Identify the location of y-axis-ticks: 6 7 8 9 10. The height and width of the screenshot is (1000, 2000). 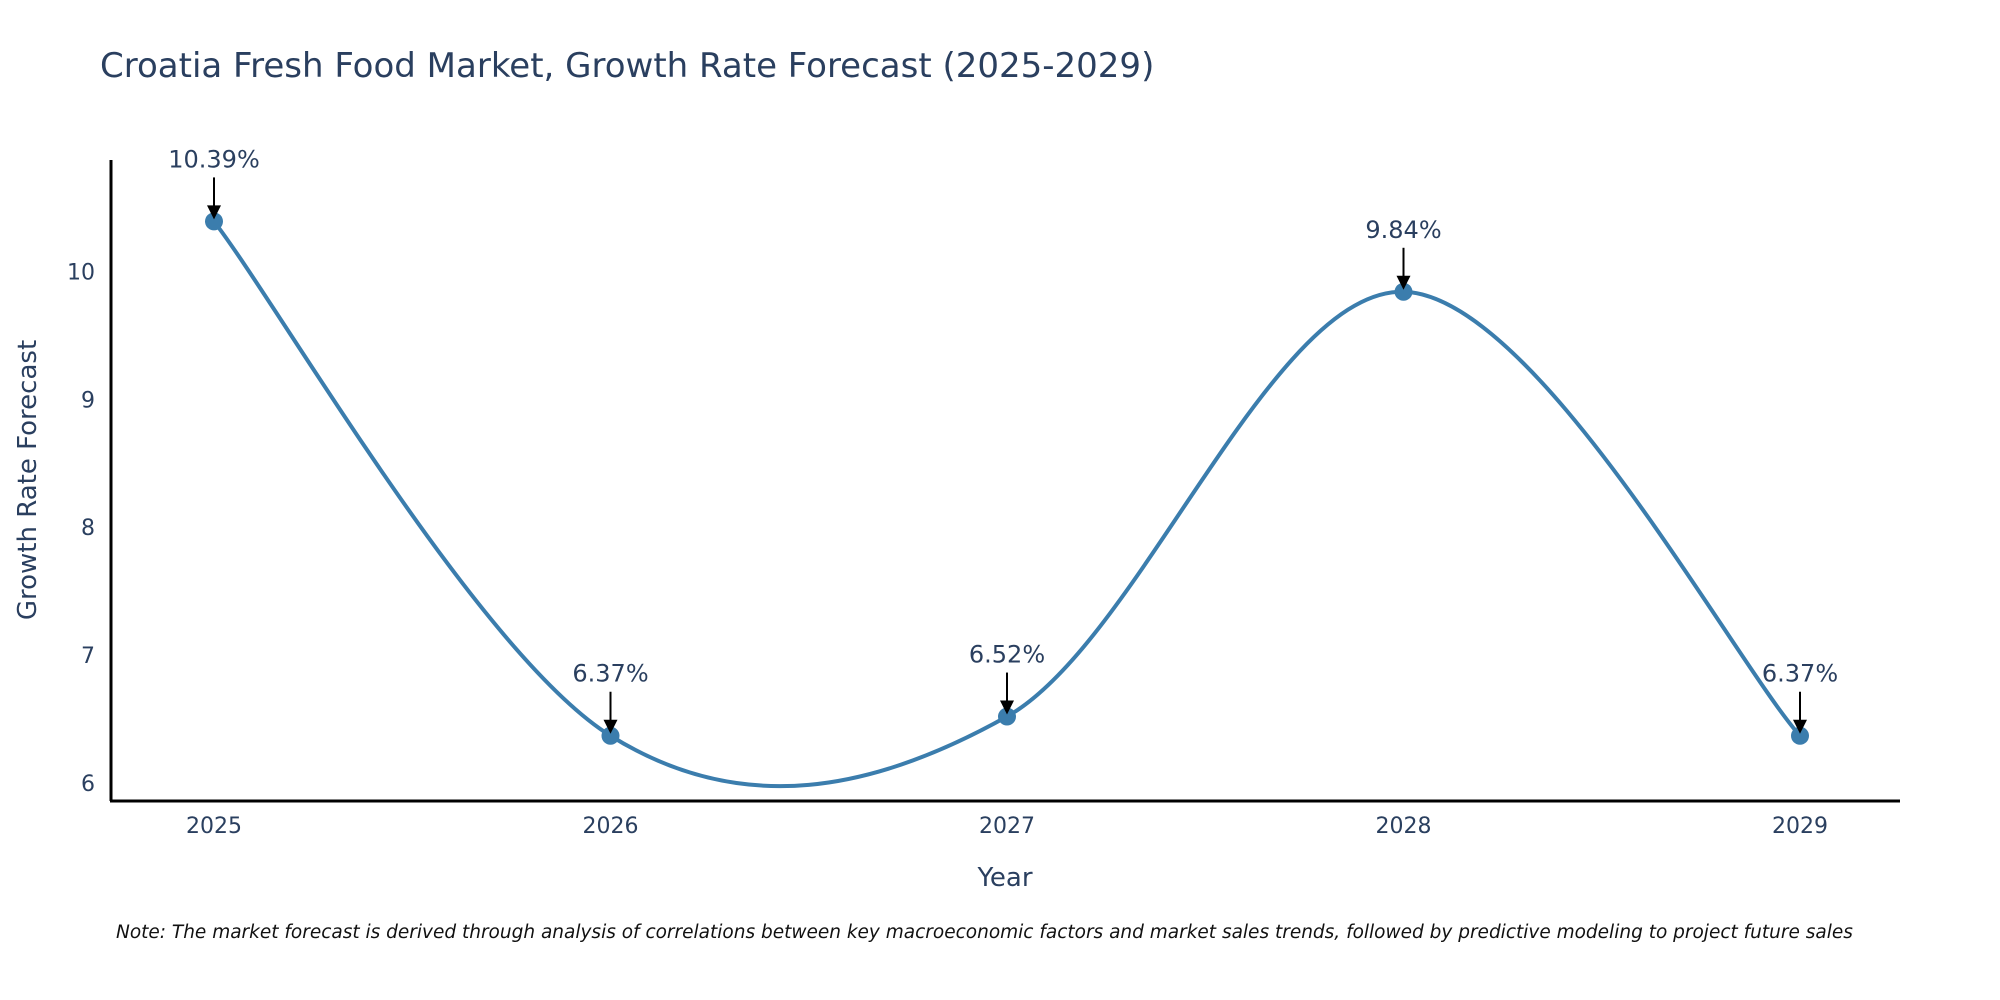
(81, 528).